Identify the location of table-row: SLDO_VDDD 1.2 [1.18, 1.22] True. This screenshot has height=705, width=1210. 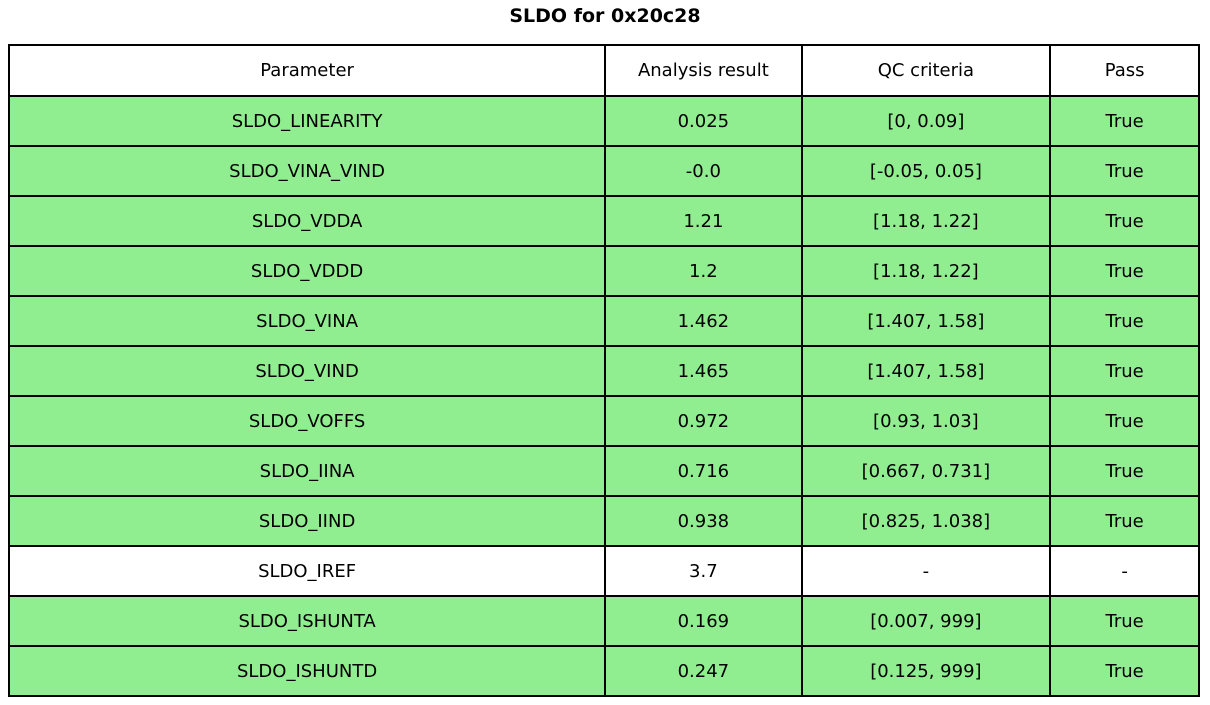
(603, 271).